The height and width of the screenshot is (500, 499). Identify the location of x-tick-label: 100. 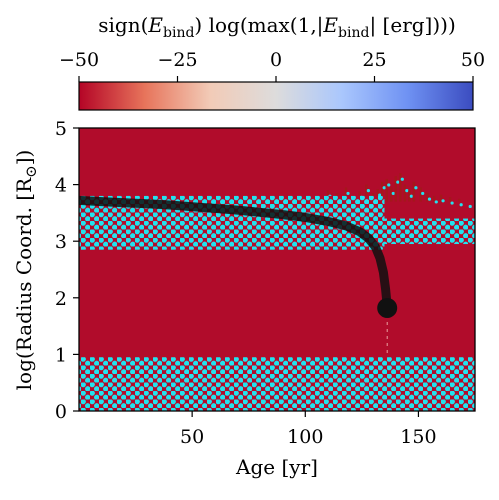
(305, 437).